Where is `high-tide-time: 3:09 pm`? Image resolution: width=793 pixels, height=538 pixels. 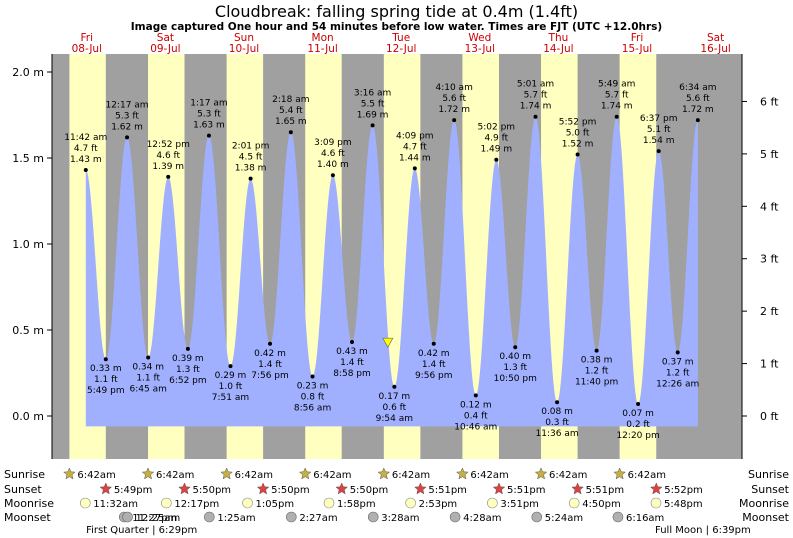
high-tide-time: 3:09 pm is located at coordinates (333, 143).